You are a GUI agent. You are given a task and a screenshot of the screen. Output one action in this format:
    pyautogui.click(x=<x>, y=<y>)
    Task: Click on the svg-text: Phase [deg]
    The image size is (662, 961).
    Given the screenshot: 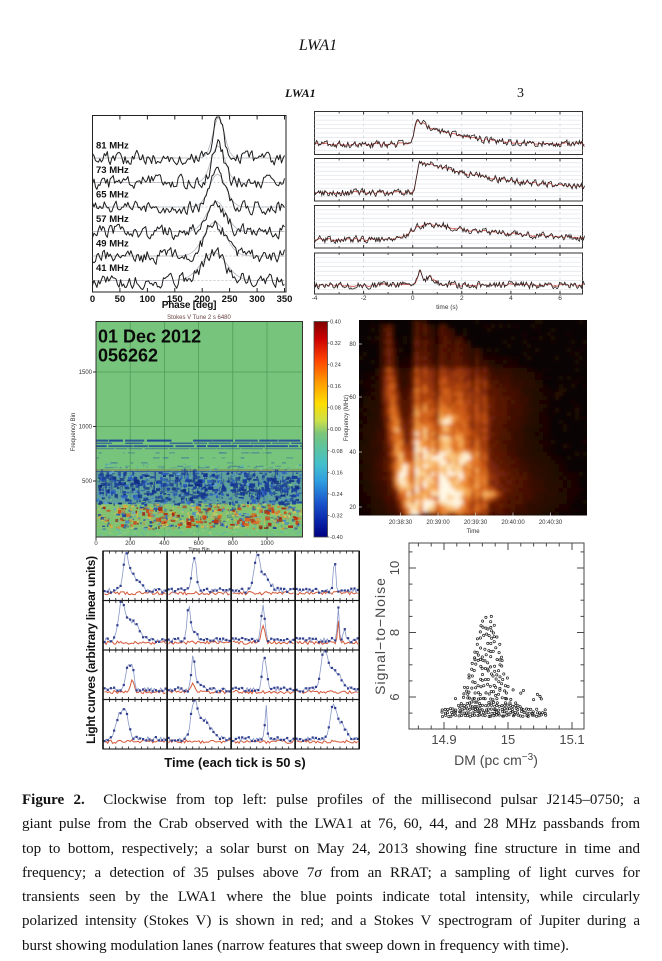 What is the action you would take?
    pyautogui.click(x=189, y=305)
    